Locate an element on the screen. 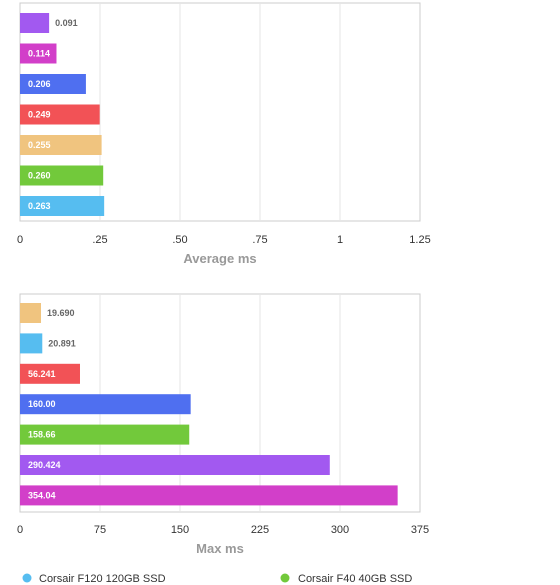 The width and height of the screenshot is (560, 585). bar-value-label: 0.255 is located at coordinates (39, 145).